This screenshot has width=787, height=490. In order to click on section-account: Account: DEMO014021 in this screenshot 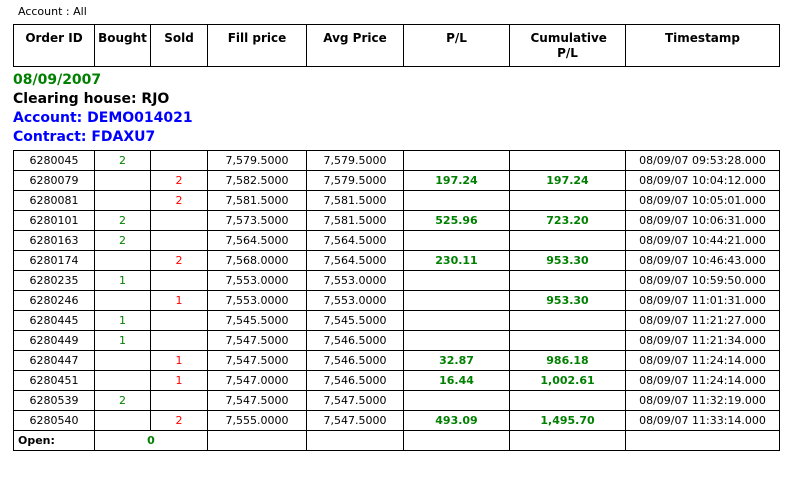, I will do `click(103, 118)`.